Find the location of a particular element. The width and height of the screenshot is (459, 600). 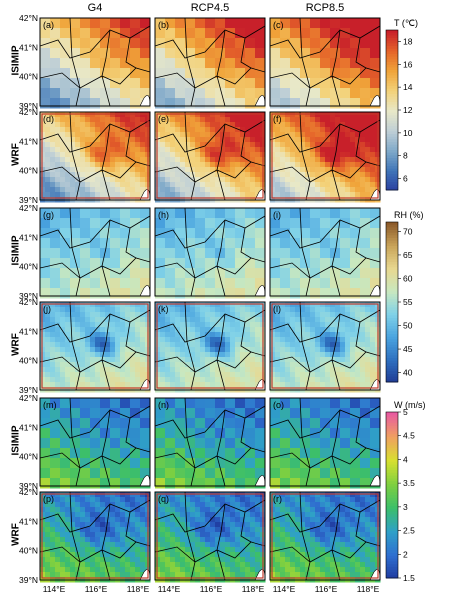

colorbar: T (℃) 18 16 14 12 10 8 6 is located at coordinates (401, 104).